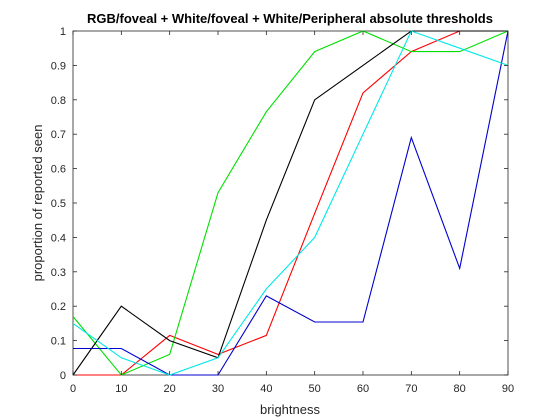  Describe the element at coordinates (58, 238) in the screenshot. I see `y-tick-label: 0.4` at that location.